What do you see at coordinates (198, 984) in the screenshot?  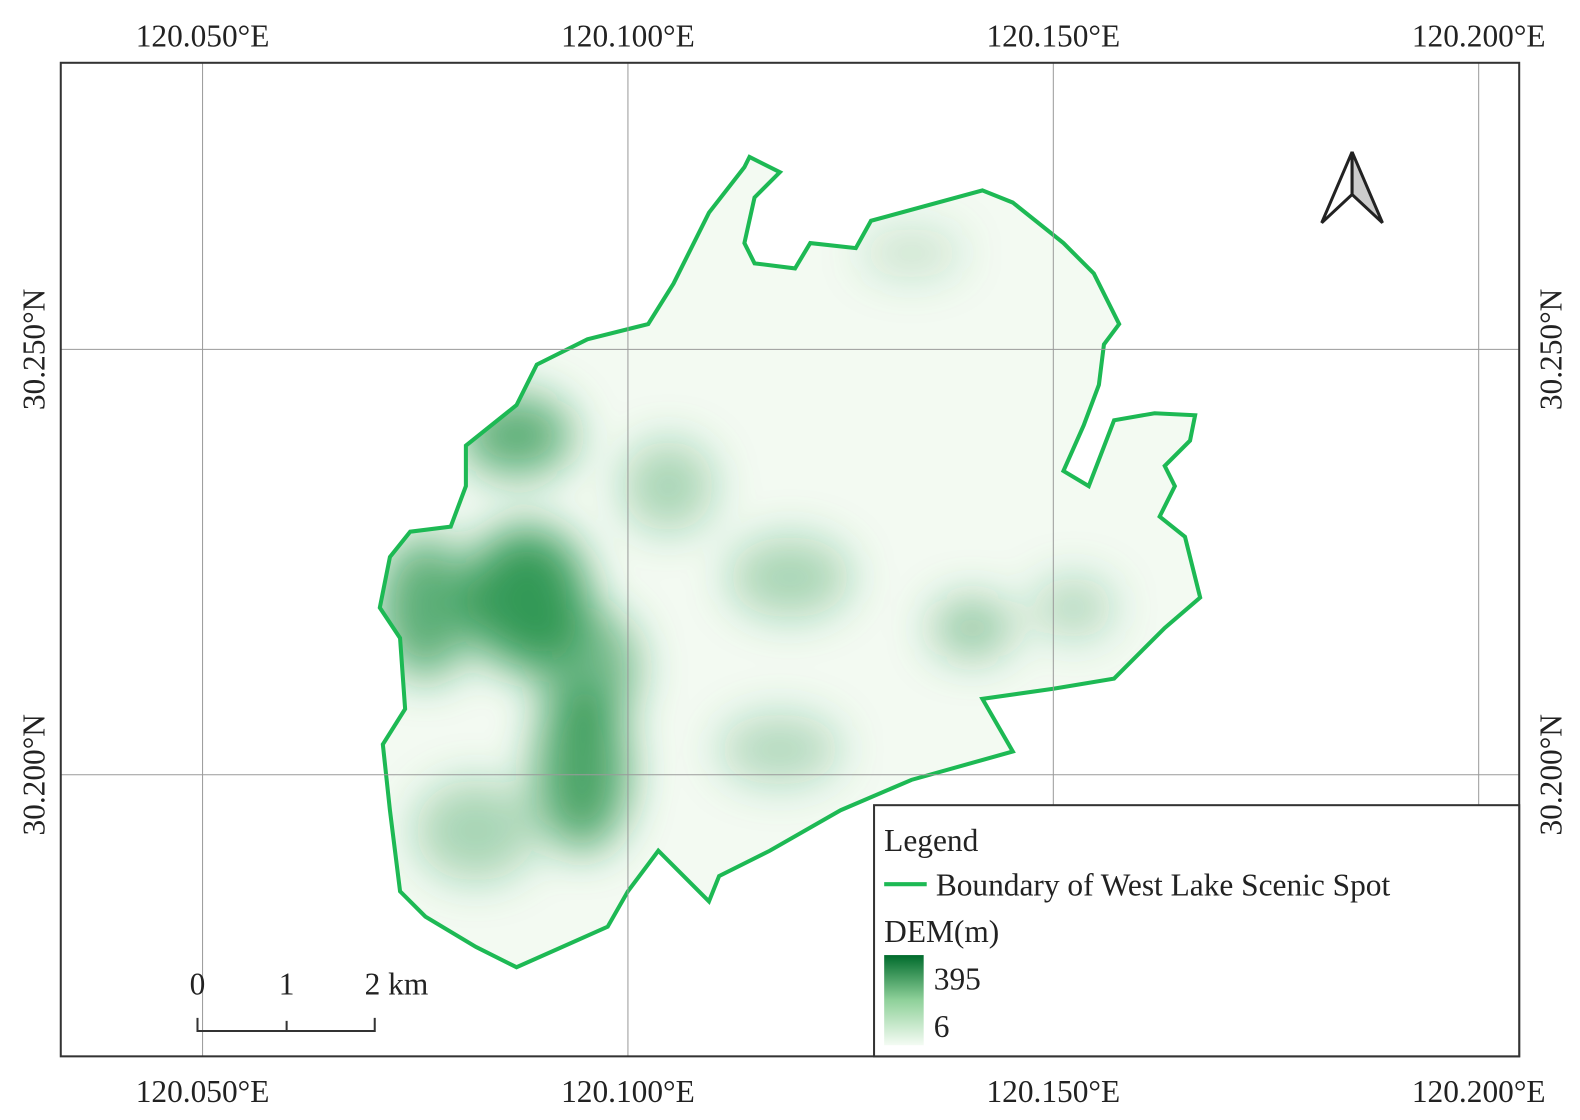 I see `scale-label: 0` at bounding box center [198, 984].